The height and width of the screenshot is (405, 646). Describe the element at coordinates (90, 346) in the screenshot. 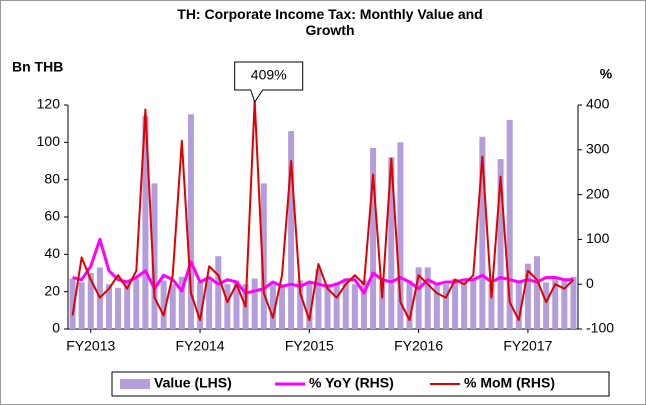

I see `x-tick-label: FY2013` at that location.